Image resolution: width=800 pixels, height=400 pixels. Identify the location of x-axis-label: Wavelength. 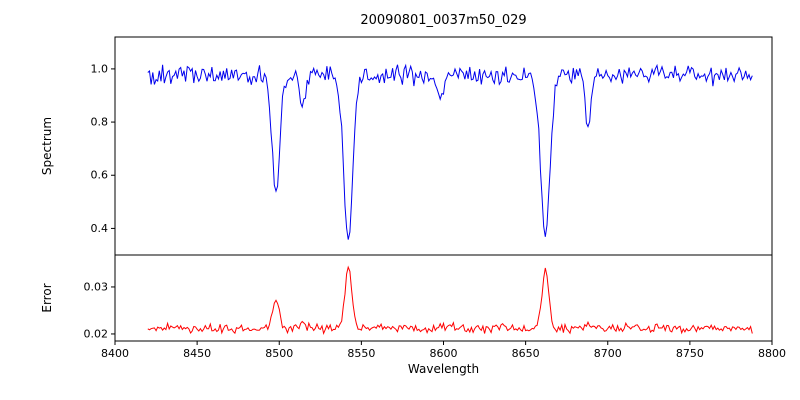
(443, 369).